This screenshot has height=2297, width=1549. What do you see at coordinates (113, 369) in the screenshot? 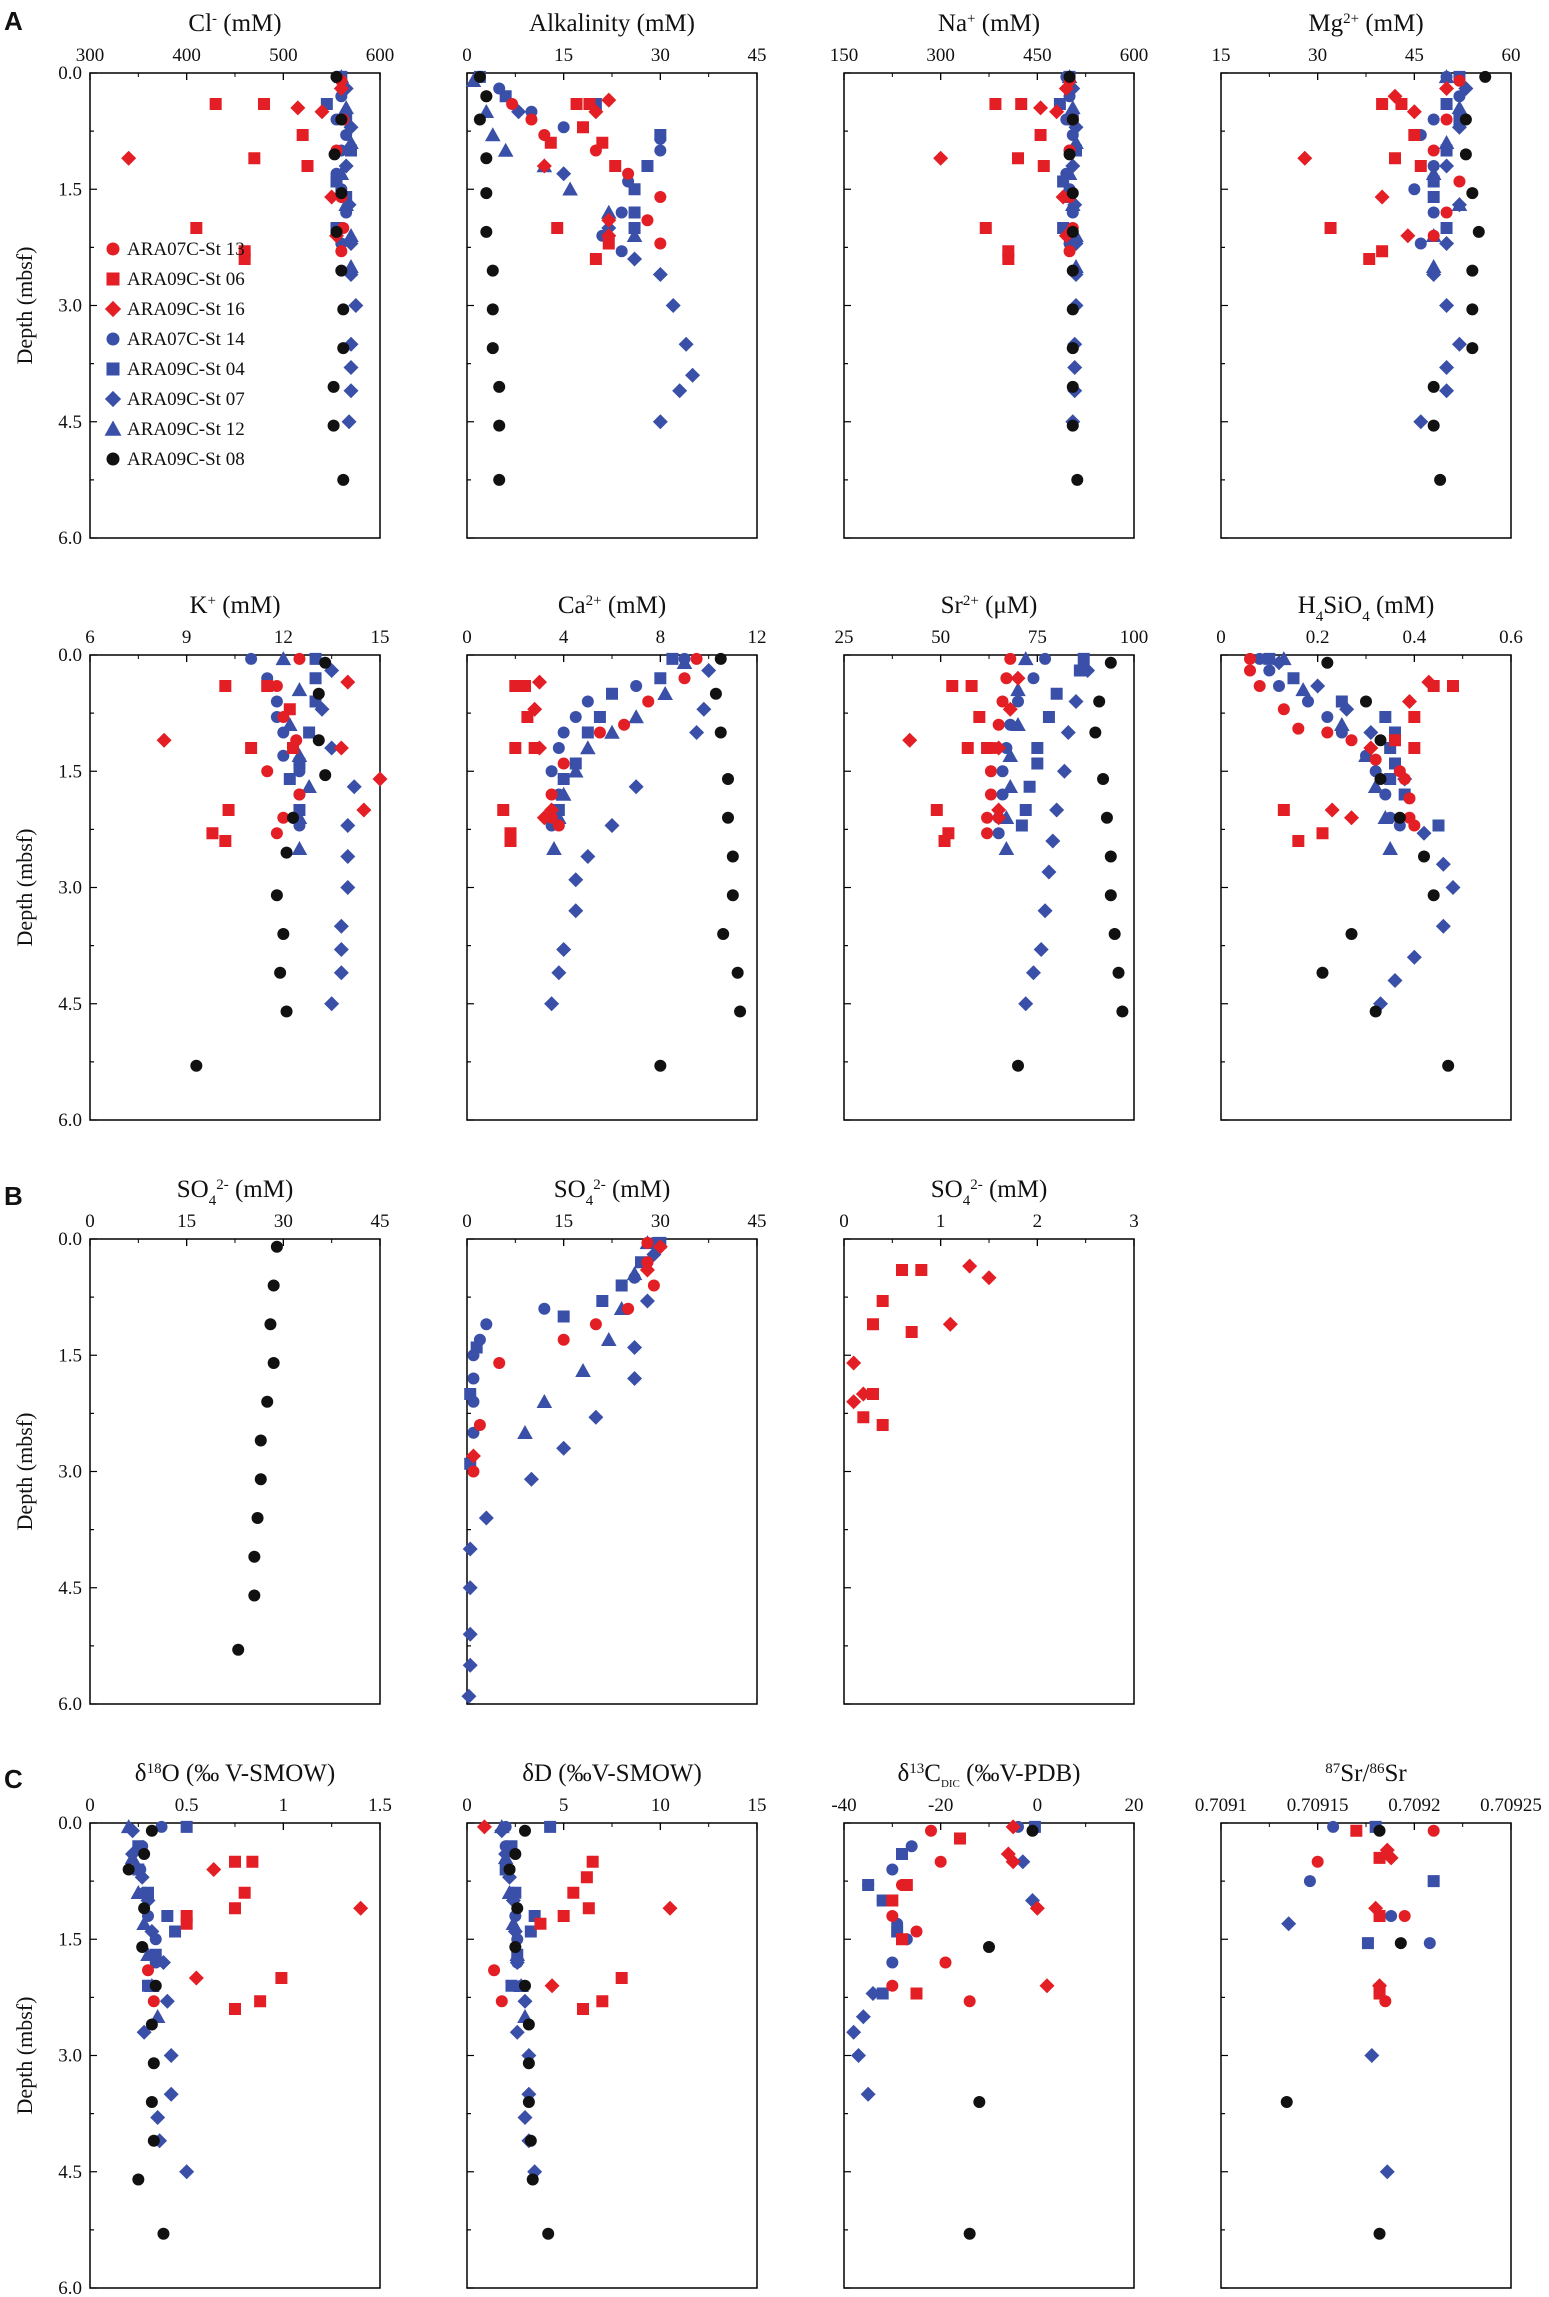
I see `legend-marker-square` at bounding box center [113, 369].